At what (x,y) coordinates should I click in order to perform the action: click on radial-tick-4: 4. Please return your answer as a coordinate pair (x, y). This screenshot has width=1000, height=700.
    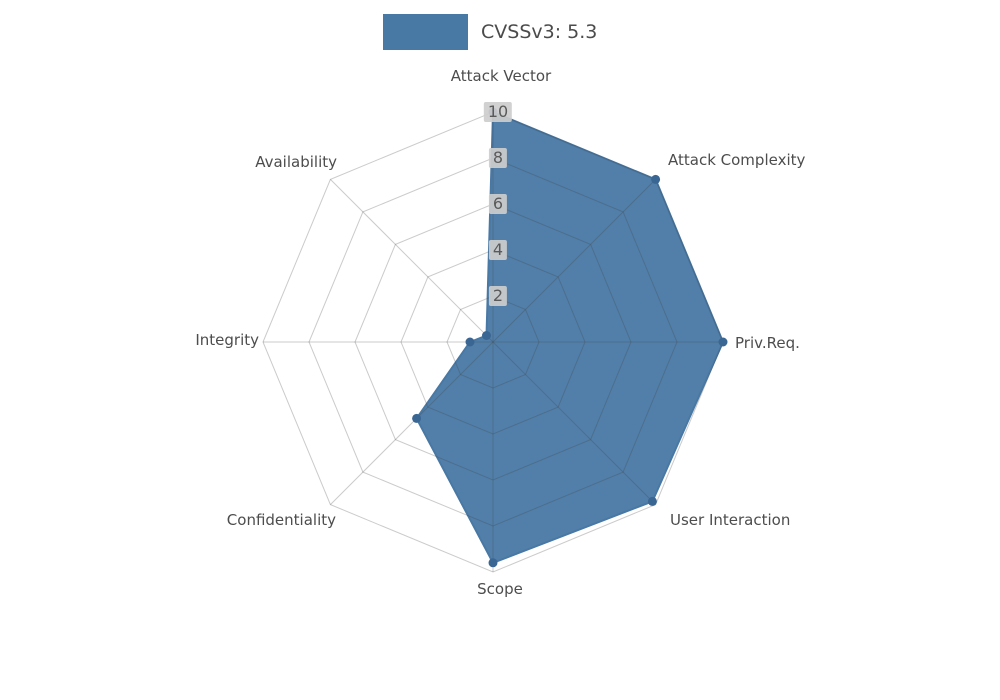
    Looking at the image, I should click on (498, 250).